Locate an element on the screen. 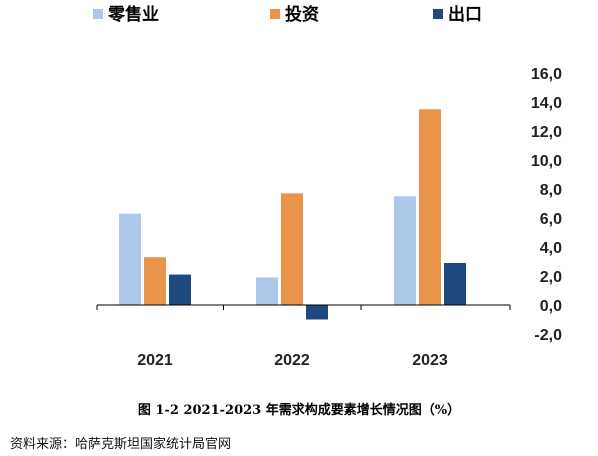 The width and height of the screenshot is (598, 456). y-tick-label: 12,0 is located at coordinates (546, 132).